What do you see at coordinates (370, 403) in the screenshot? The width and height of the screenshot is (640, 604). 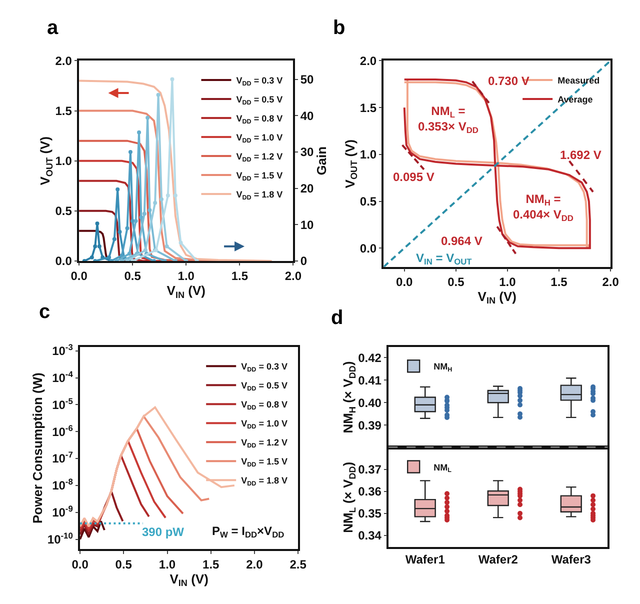 I see `y-tick-label: 0.40` at bounding box center [370, 403].